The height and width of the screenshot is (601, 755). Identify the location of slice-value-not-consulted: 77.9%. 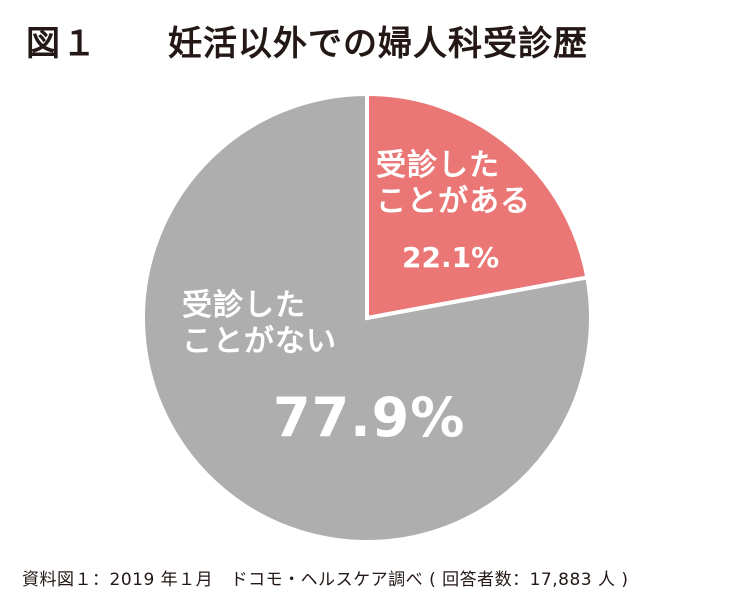
(369, 417).